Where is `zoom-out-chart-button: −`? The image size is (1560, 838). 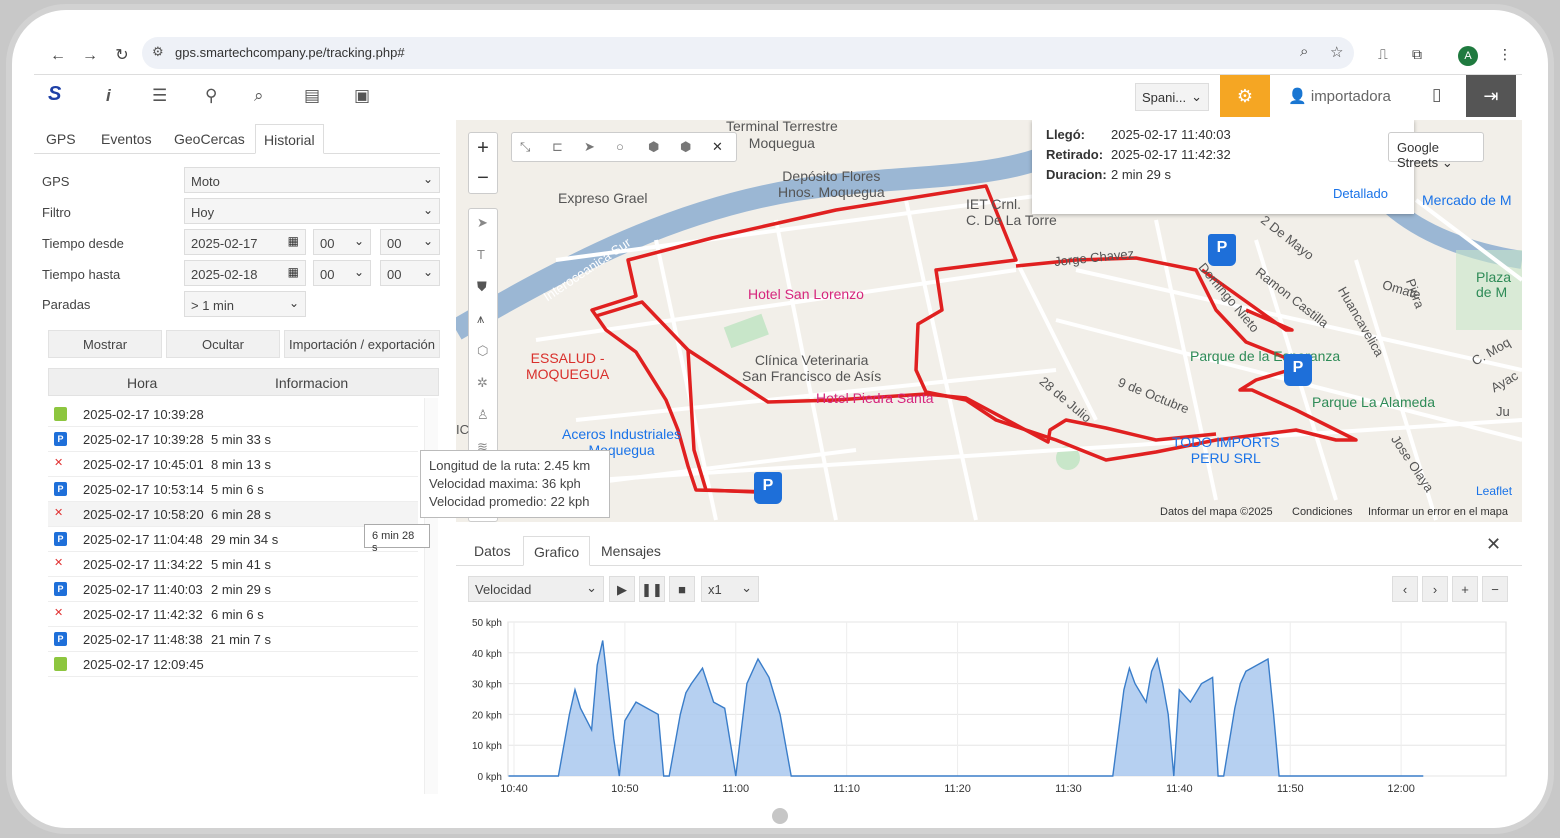 zoom-out-chart-button: − is located at coordinates (1495, 589).